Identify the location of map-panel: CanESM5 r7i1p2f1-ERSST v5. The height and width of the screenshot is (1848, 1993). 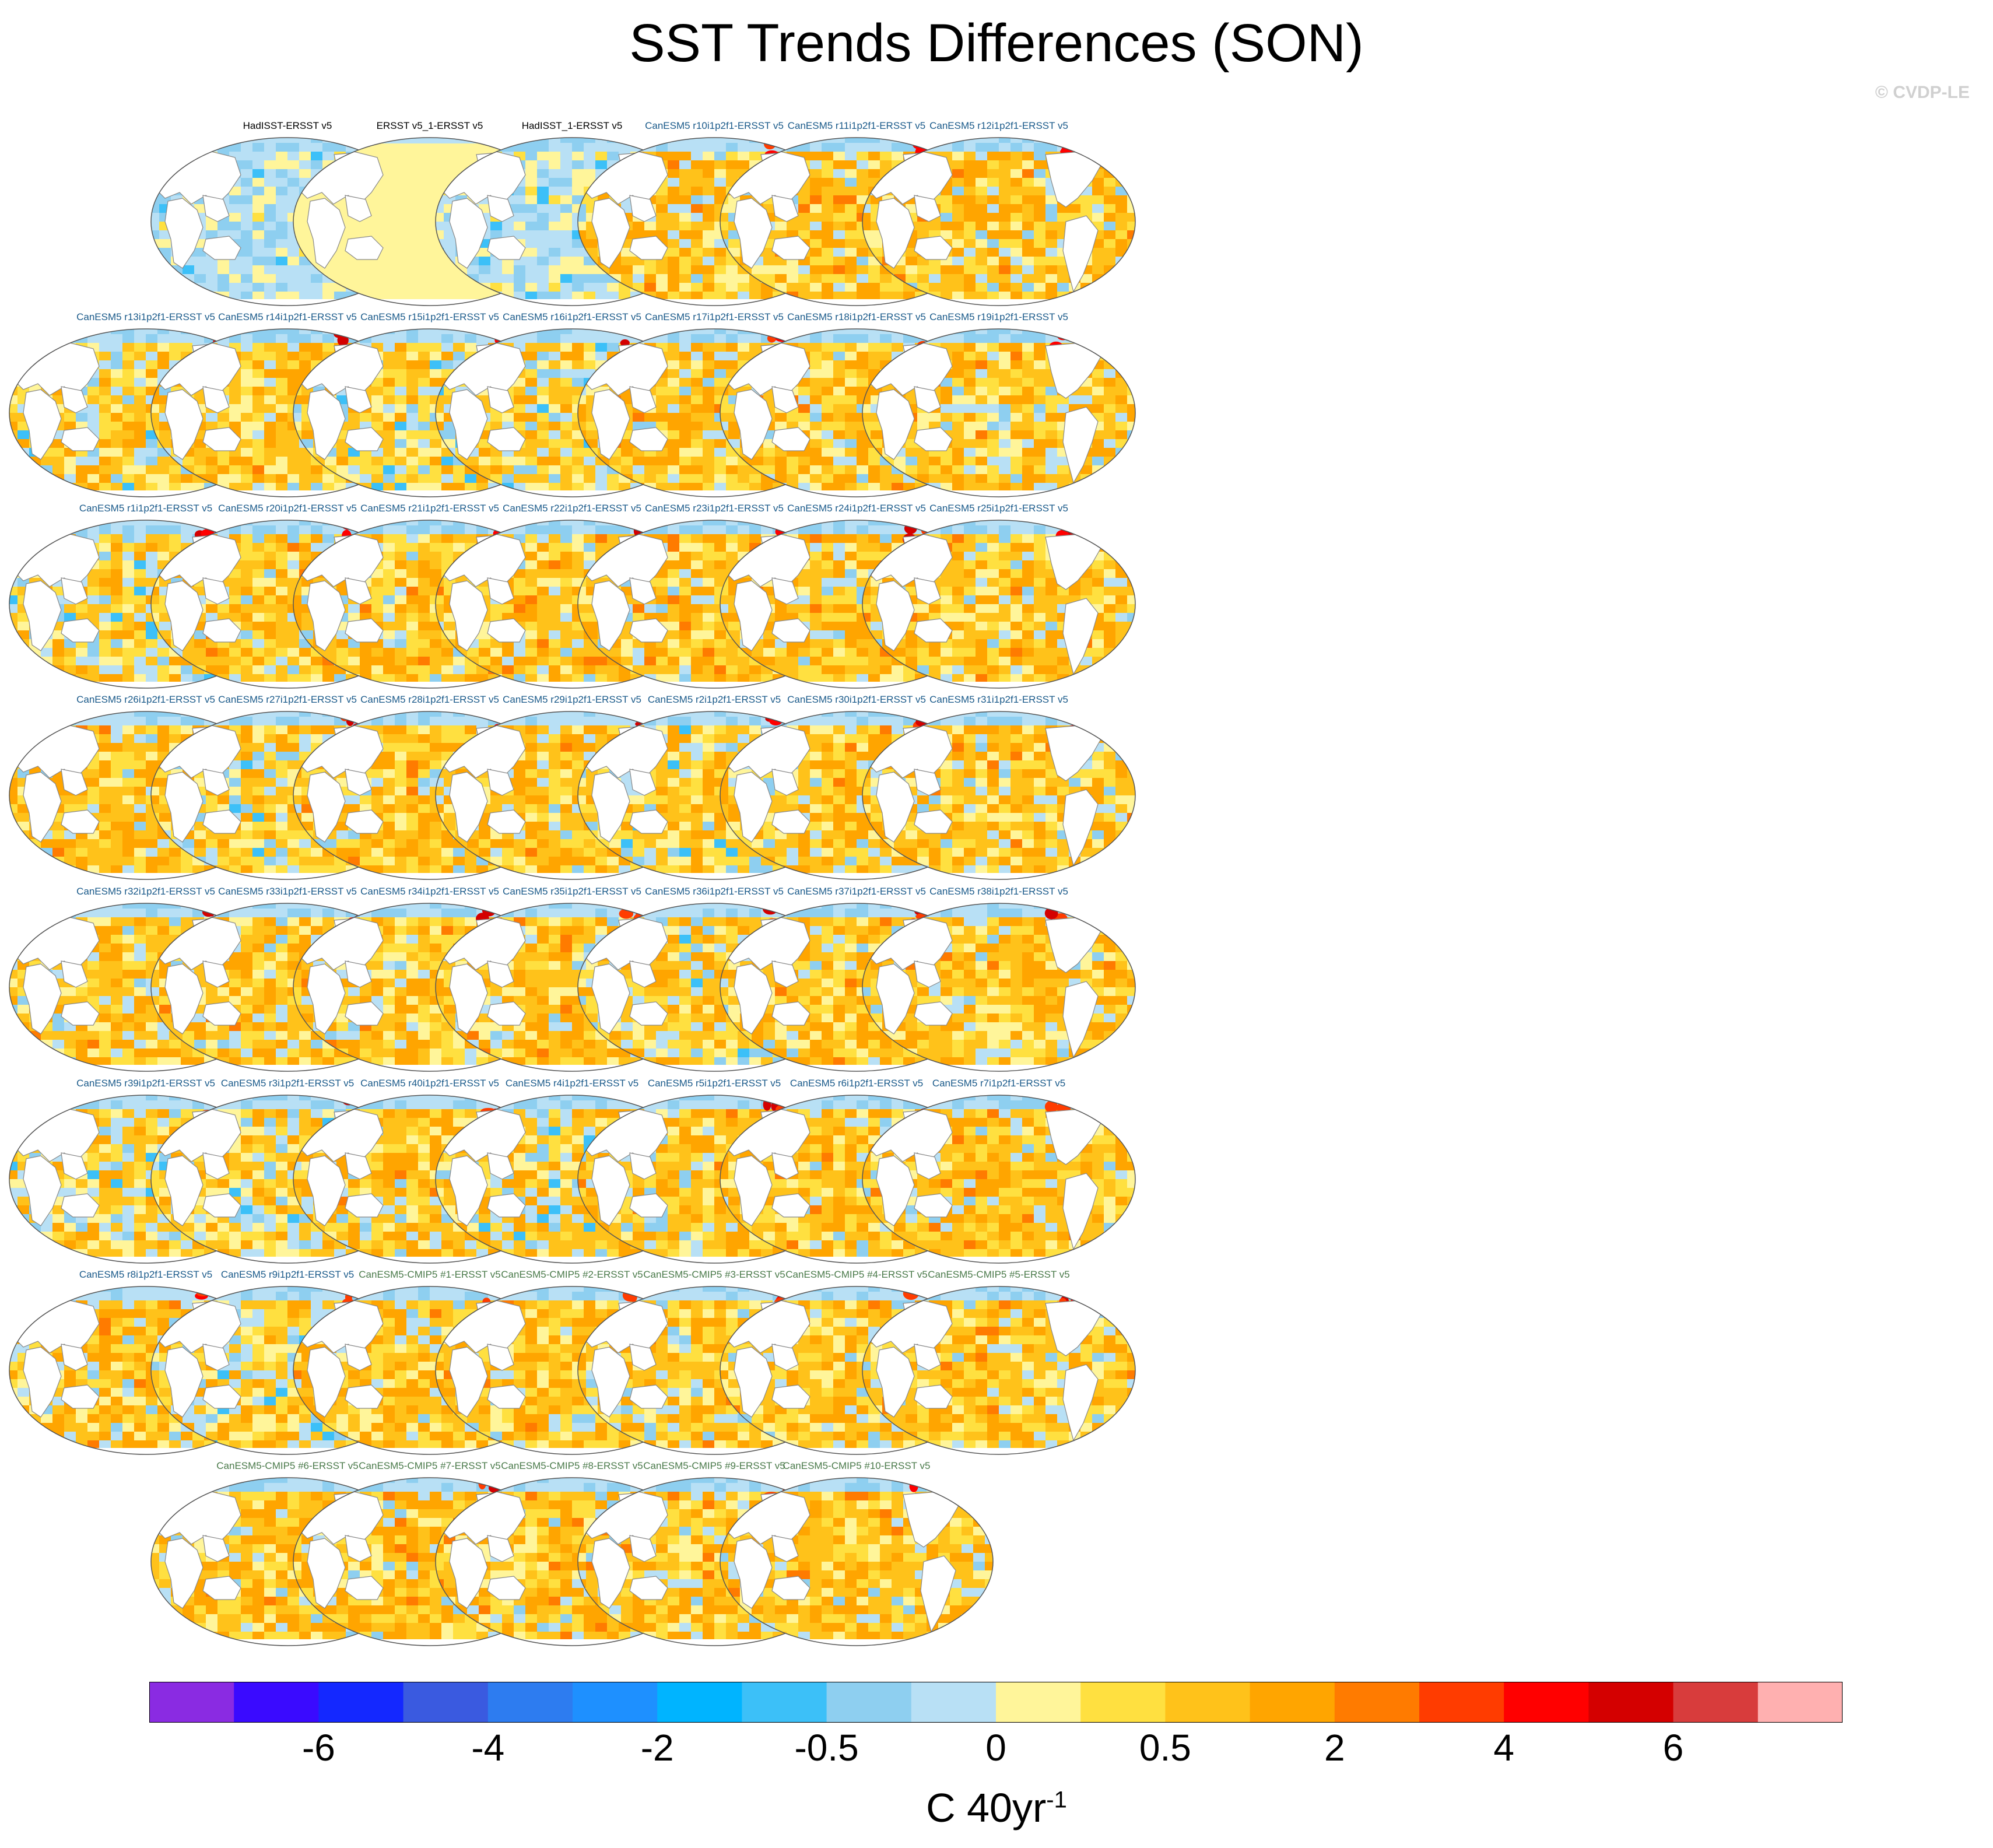
(999, 1173).